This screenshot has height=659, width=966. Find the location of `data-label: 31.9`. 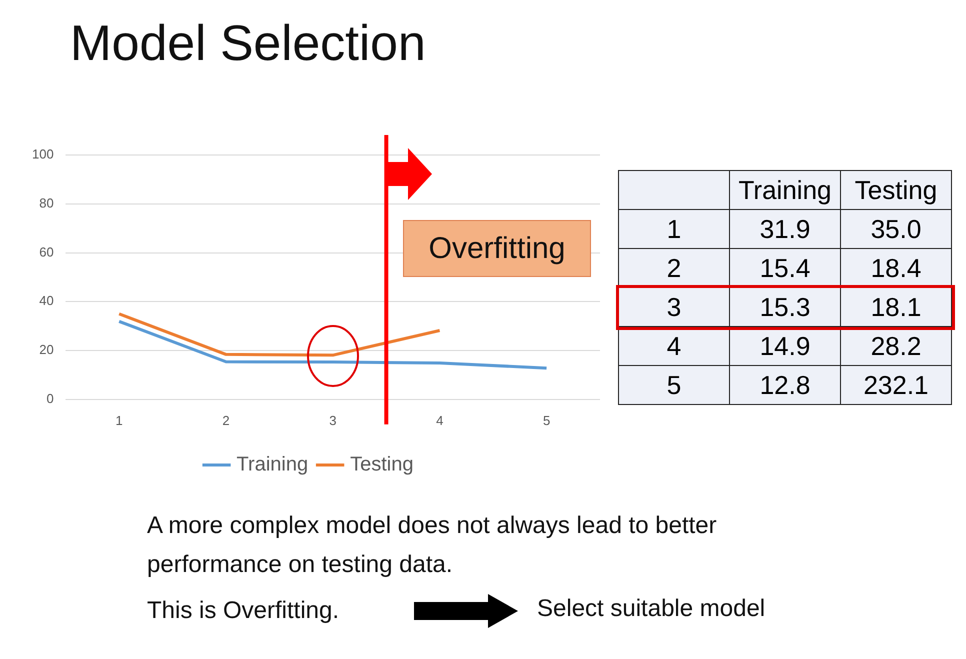

data-label: 31.9 is located at coordinates (785, 229).